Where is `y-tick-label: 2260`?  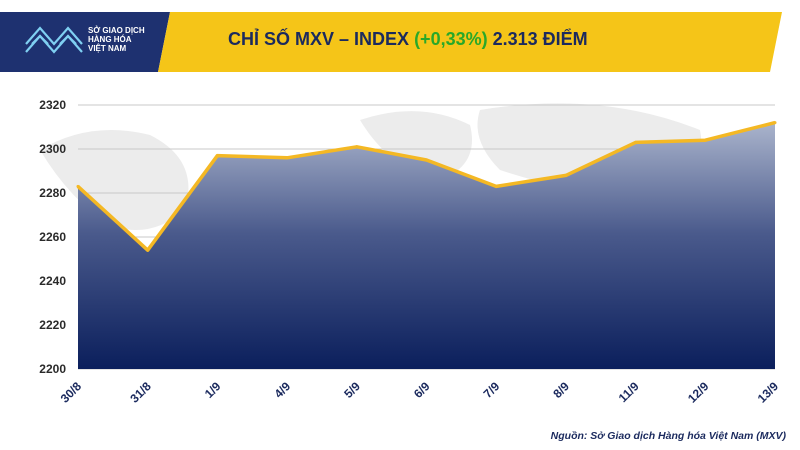 y-tick-label: 2260 is located at coordinates (52, 237).